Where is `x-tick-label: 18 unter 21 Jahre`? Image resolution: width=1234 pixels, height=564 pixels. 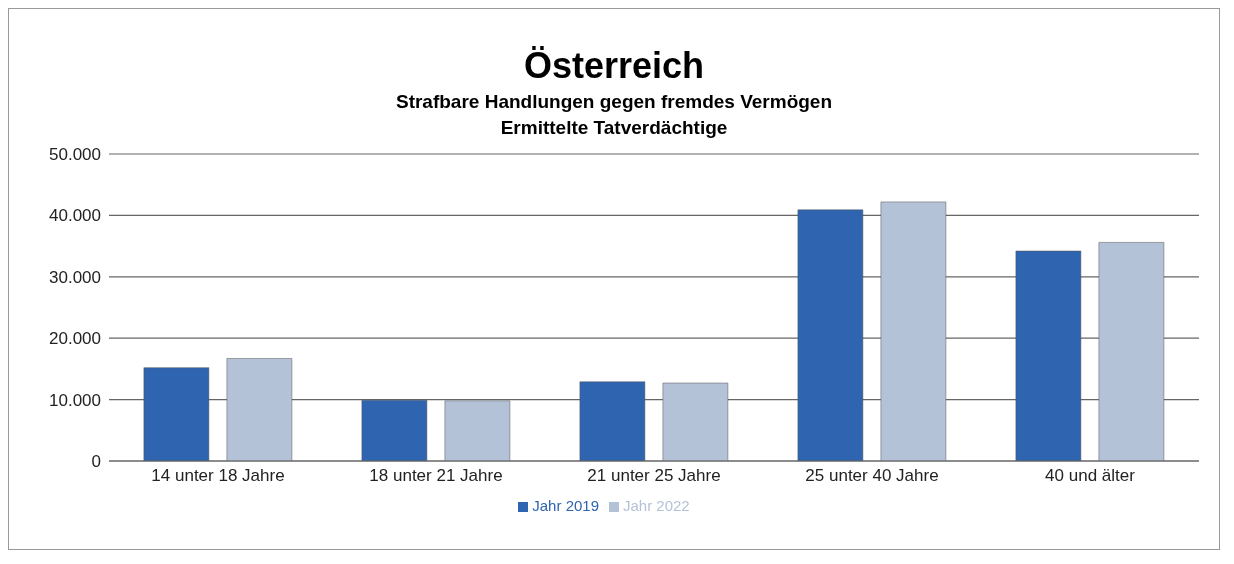 x-tick-label: 18 unter 21 Jahre is located at coordinates (436, 476).